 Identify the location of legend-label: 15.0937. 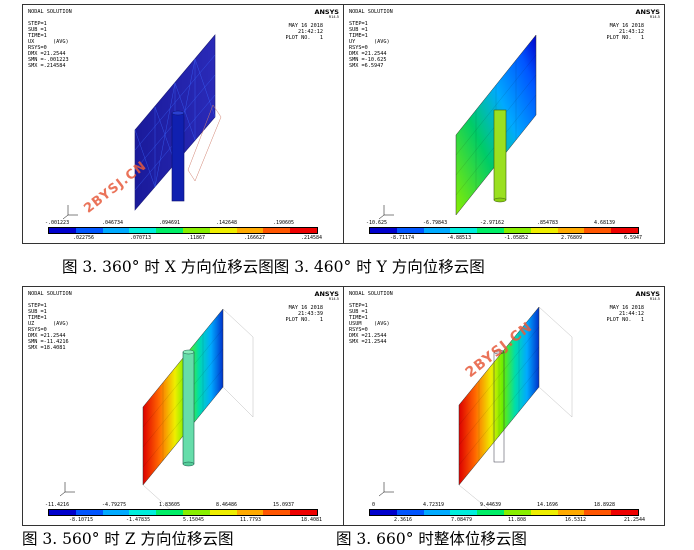
(284, 505).